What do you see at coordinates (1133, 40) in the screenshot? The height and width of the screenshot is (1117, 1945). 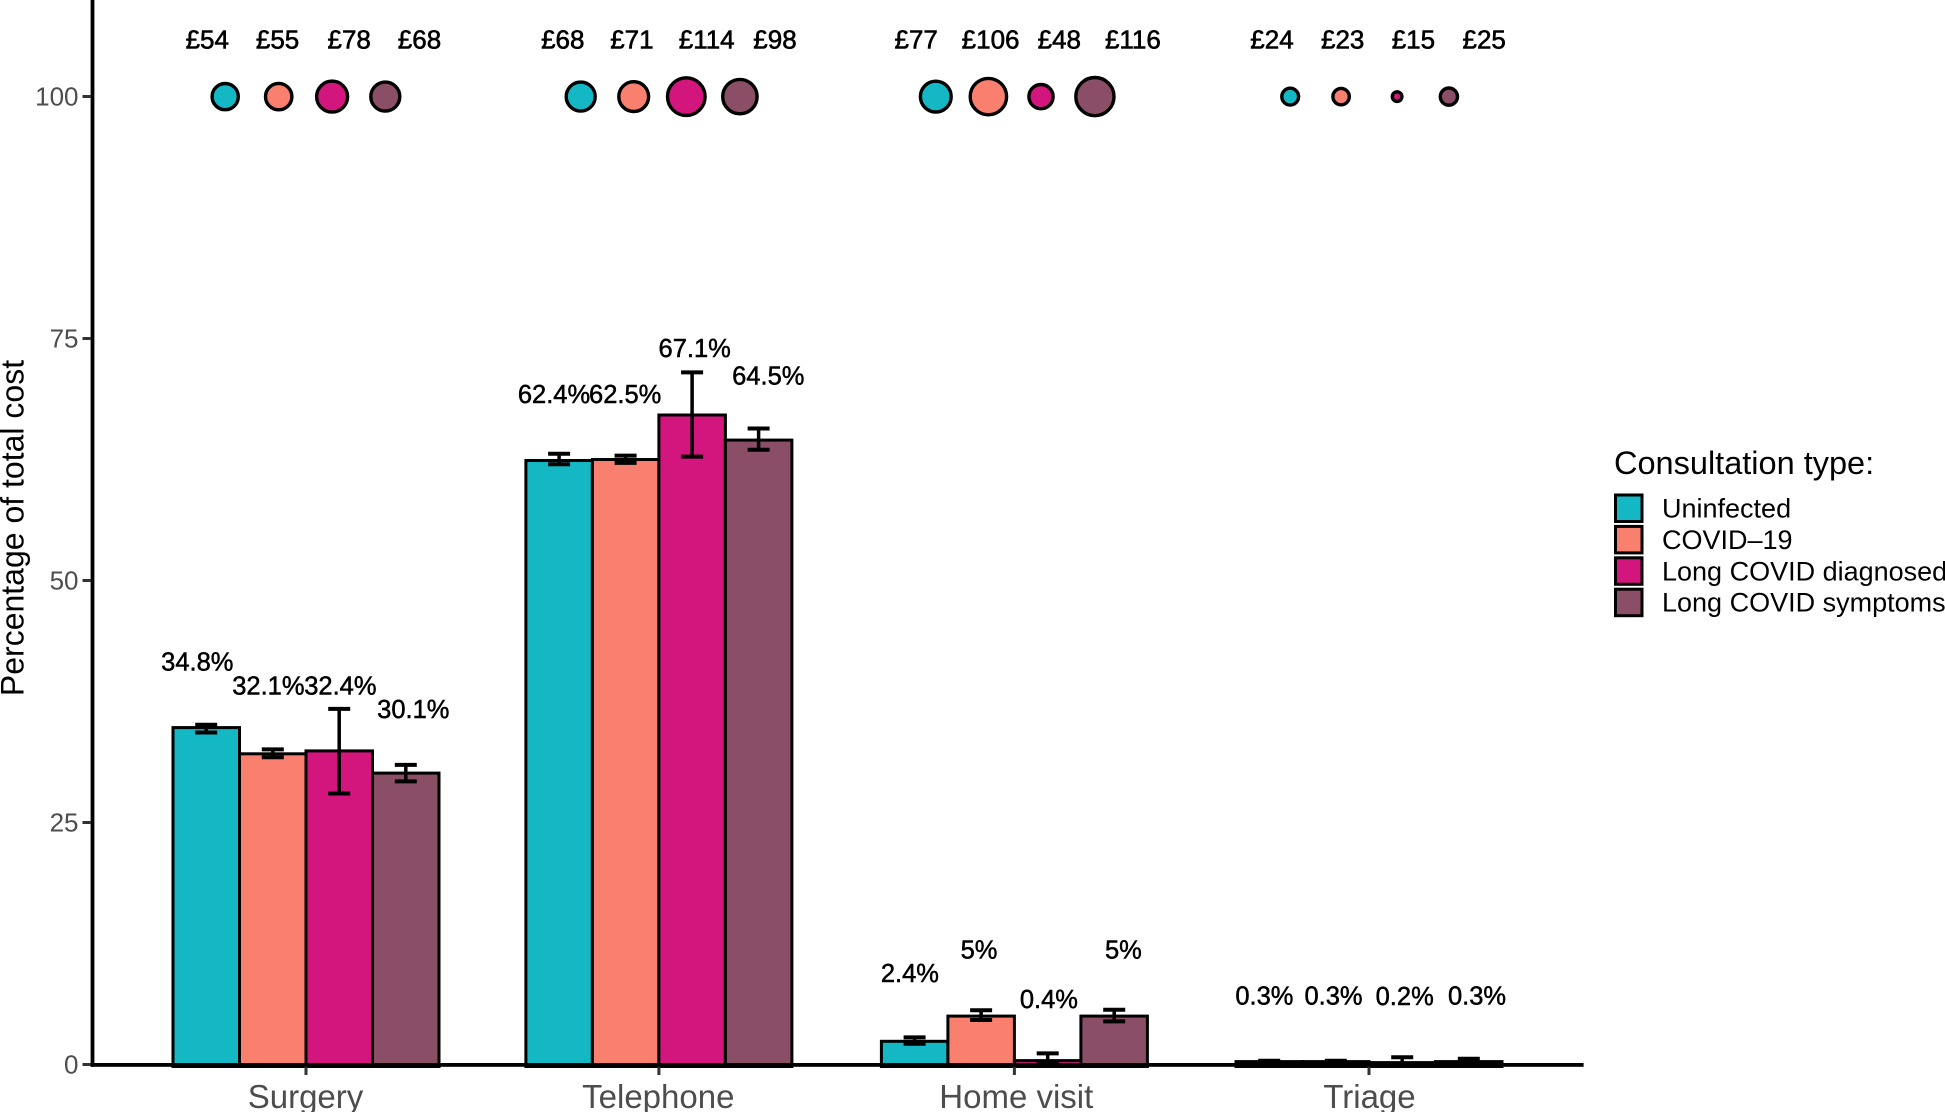 I see `svg-text: £116` at bounding box center [1133, 40].